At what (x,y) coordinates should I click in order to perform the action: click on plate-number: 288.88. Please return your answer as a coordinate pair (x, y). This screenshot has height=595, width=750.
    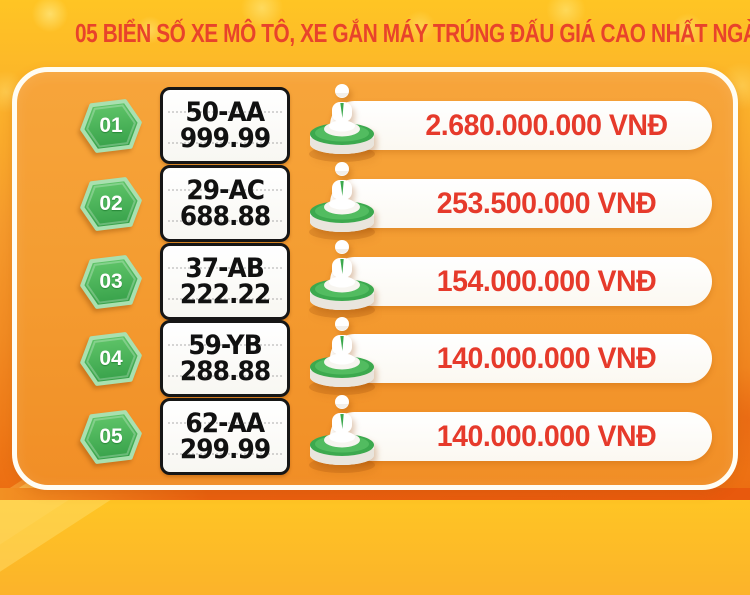
    Looking at the image, I should click on (225, 371).